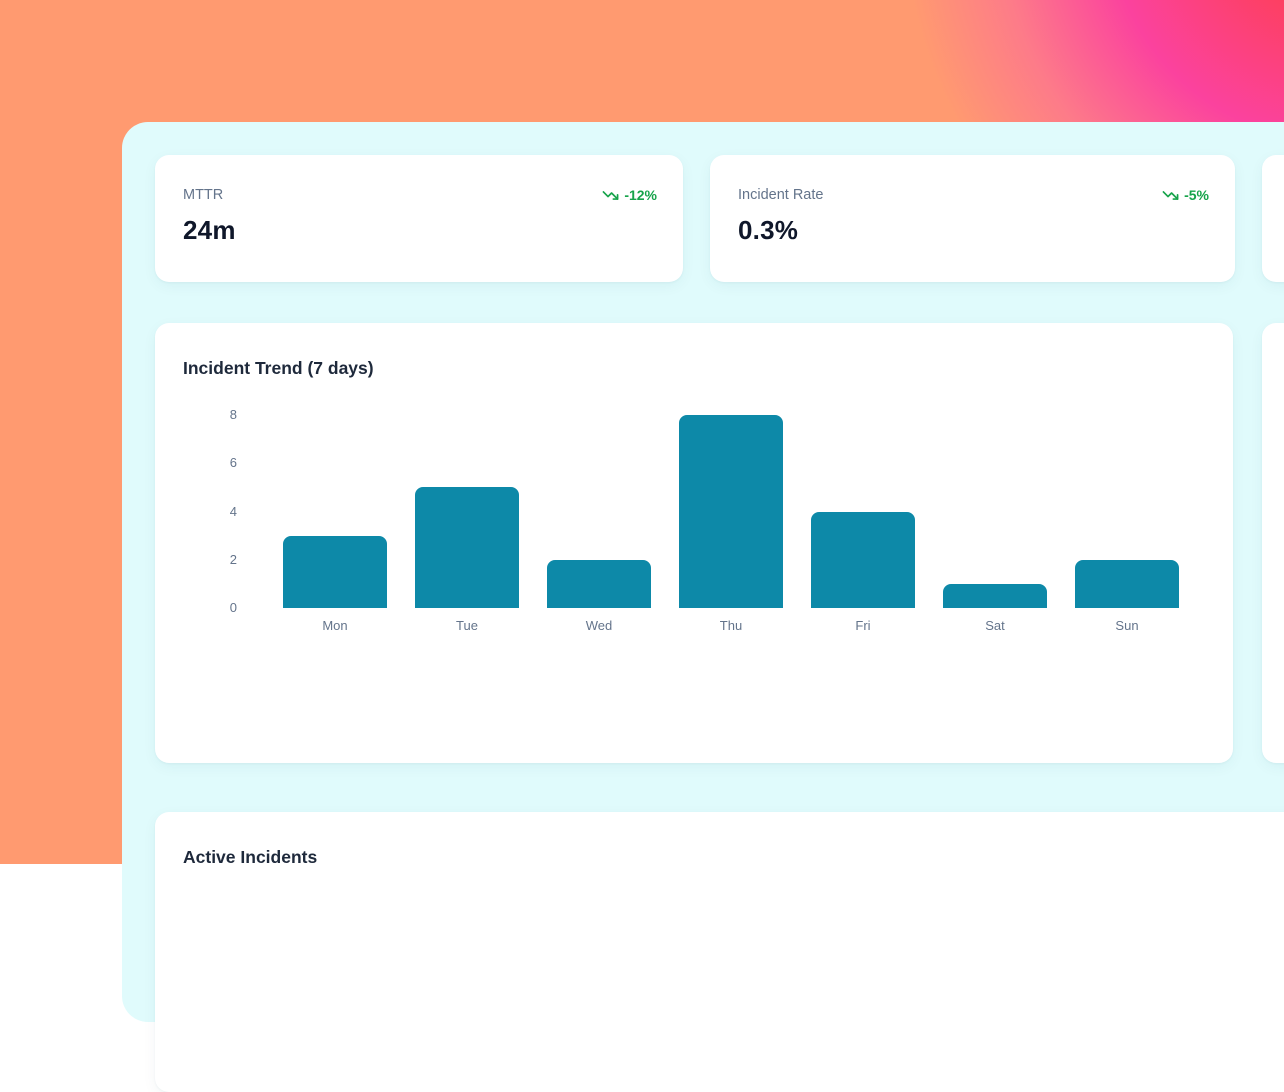 The height and width of the screenshot is (1092, 1284). Describe the element at coordinates (250, 857) in the screenshot. I see `active-incidents-title: Active Incidents` at that location.